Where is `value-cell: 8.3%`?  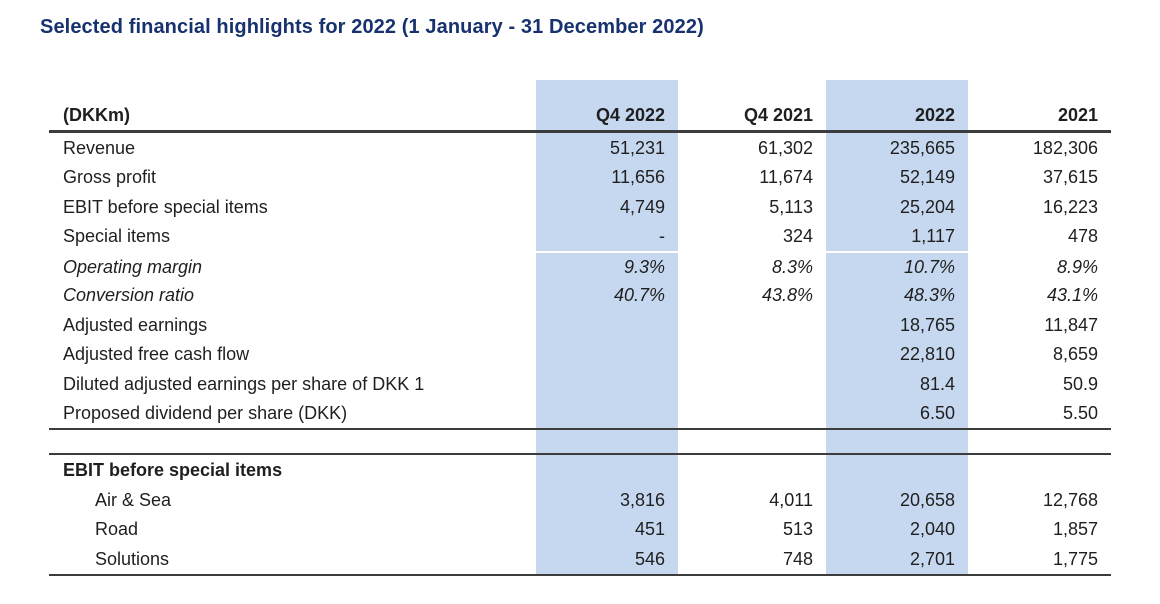 value-cell: 8.3% is located at coordinates (752, 266).